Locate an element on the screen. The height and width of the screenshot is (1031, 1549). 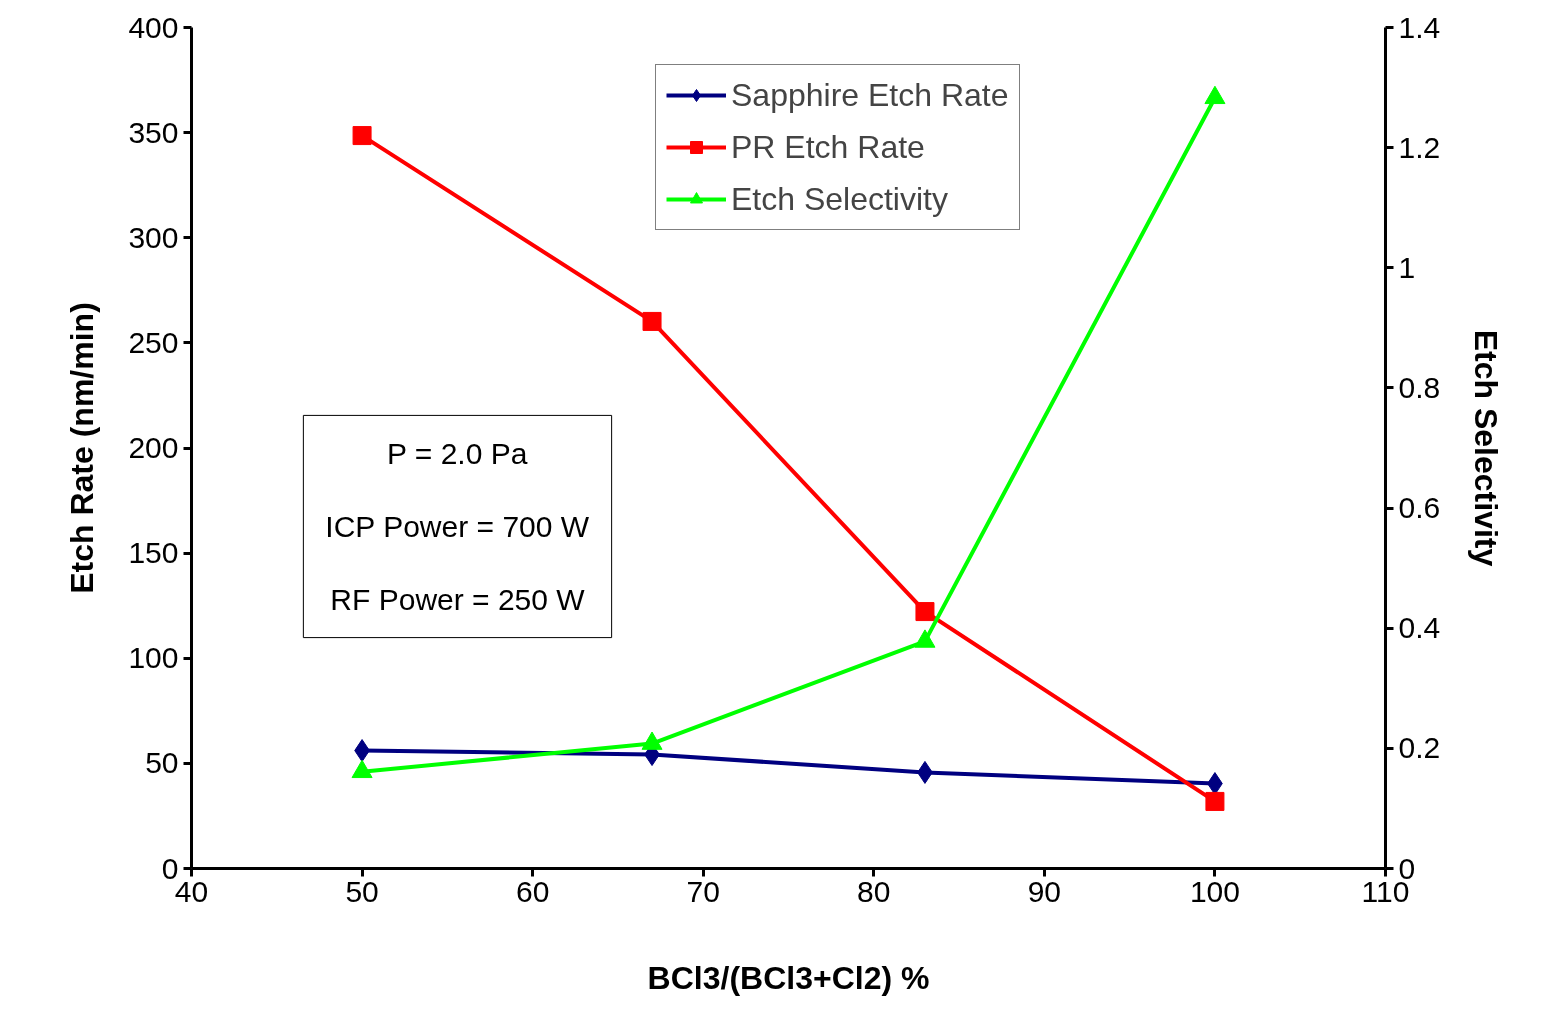
y-tick-label: 250 is located at coordinates (153, 342).